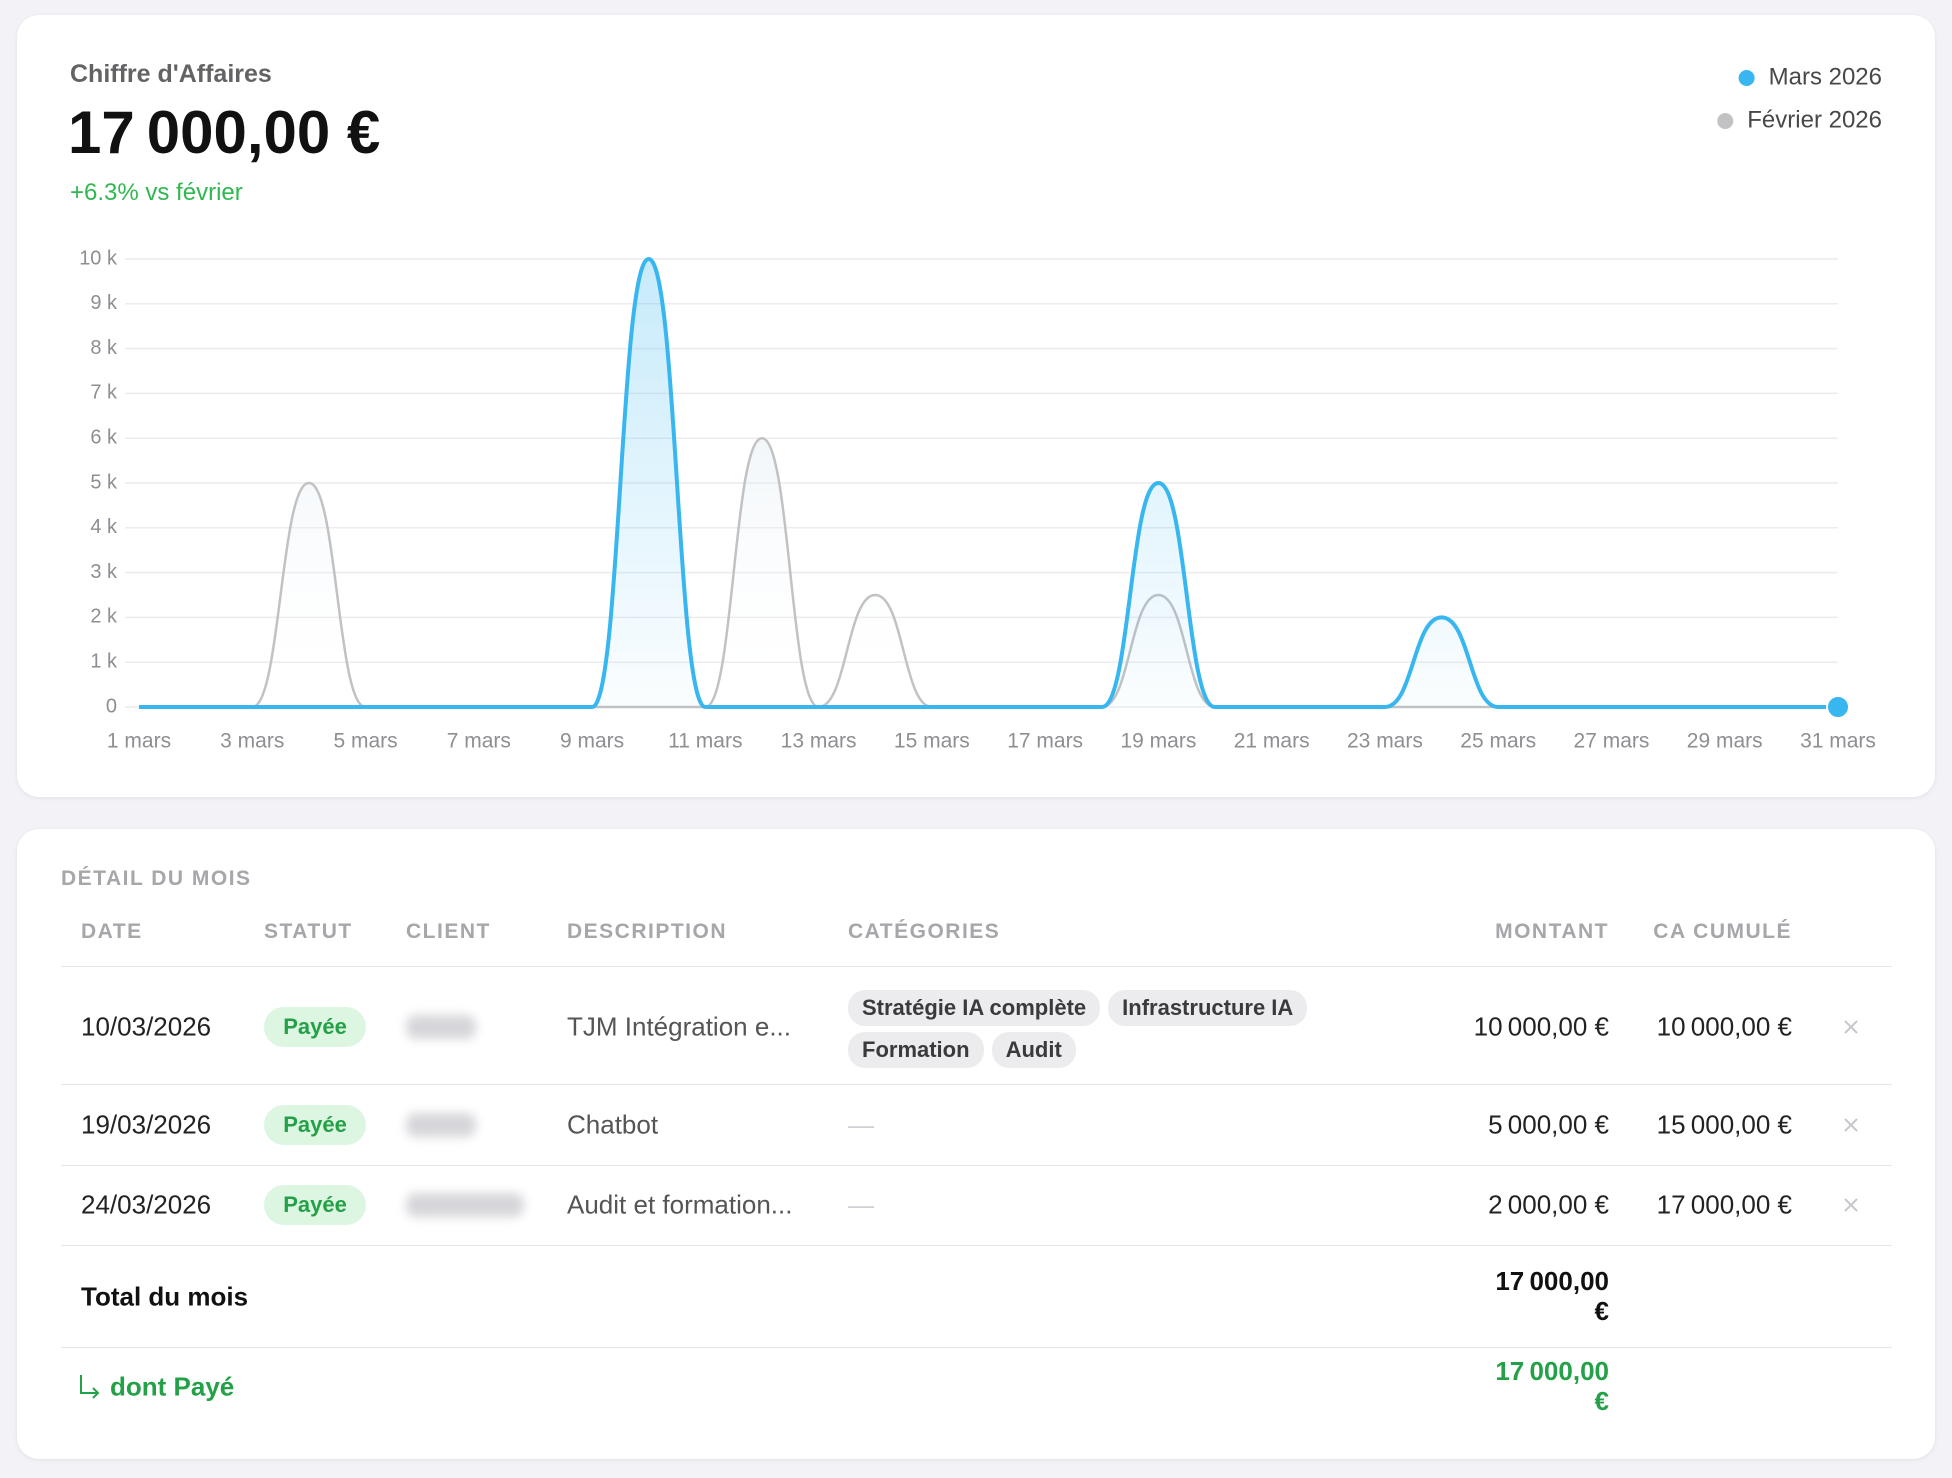  I want to click on y-tick-label: 9 k, so click(104, 303).